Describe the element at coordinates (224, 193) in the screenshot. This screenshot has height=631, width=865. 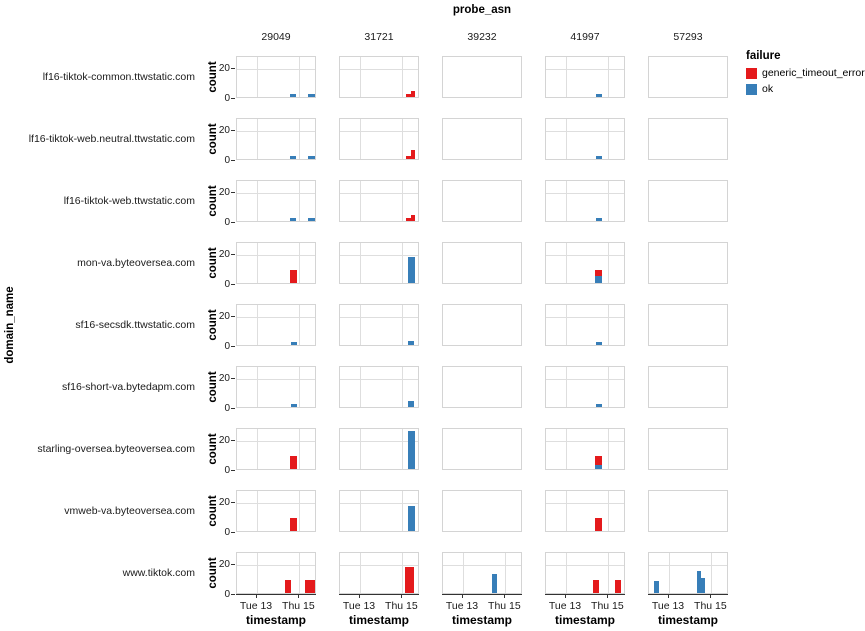
I see `y-tick-label: 20` at that location.